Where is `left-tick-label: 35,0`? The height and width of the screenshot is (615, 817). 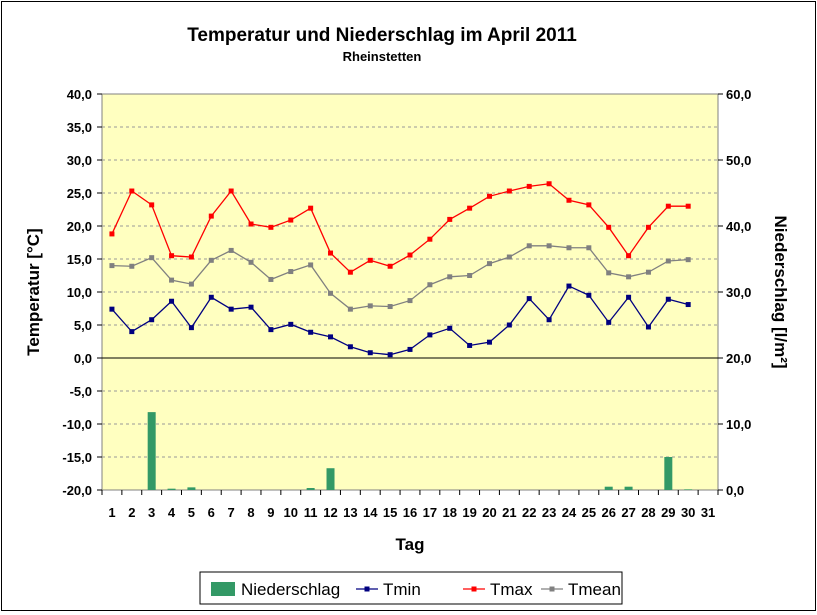 left-tick-label: 35,0 is located at coordinates (79, 127).